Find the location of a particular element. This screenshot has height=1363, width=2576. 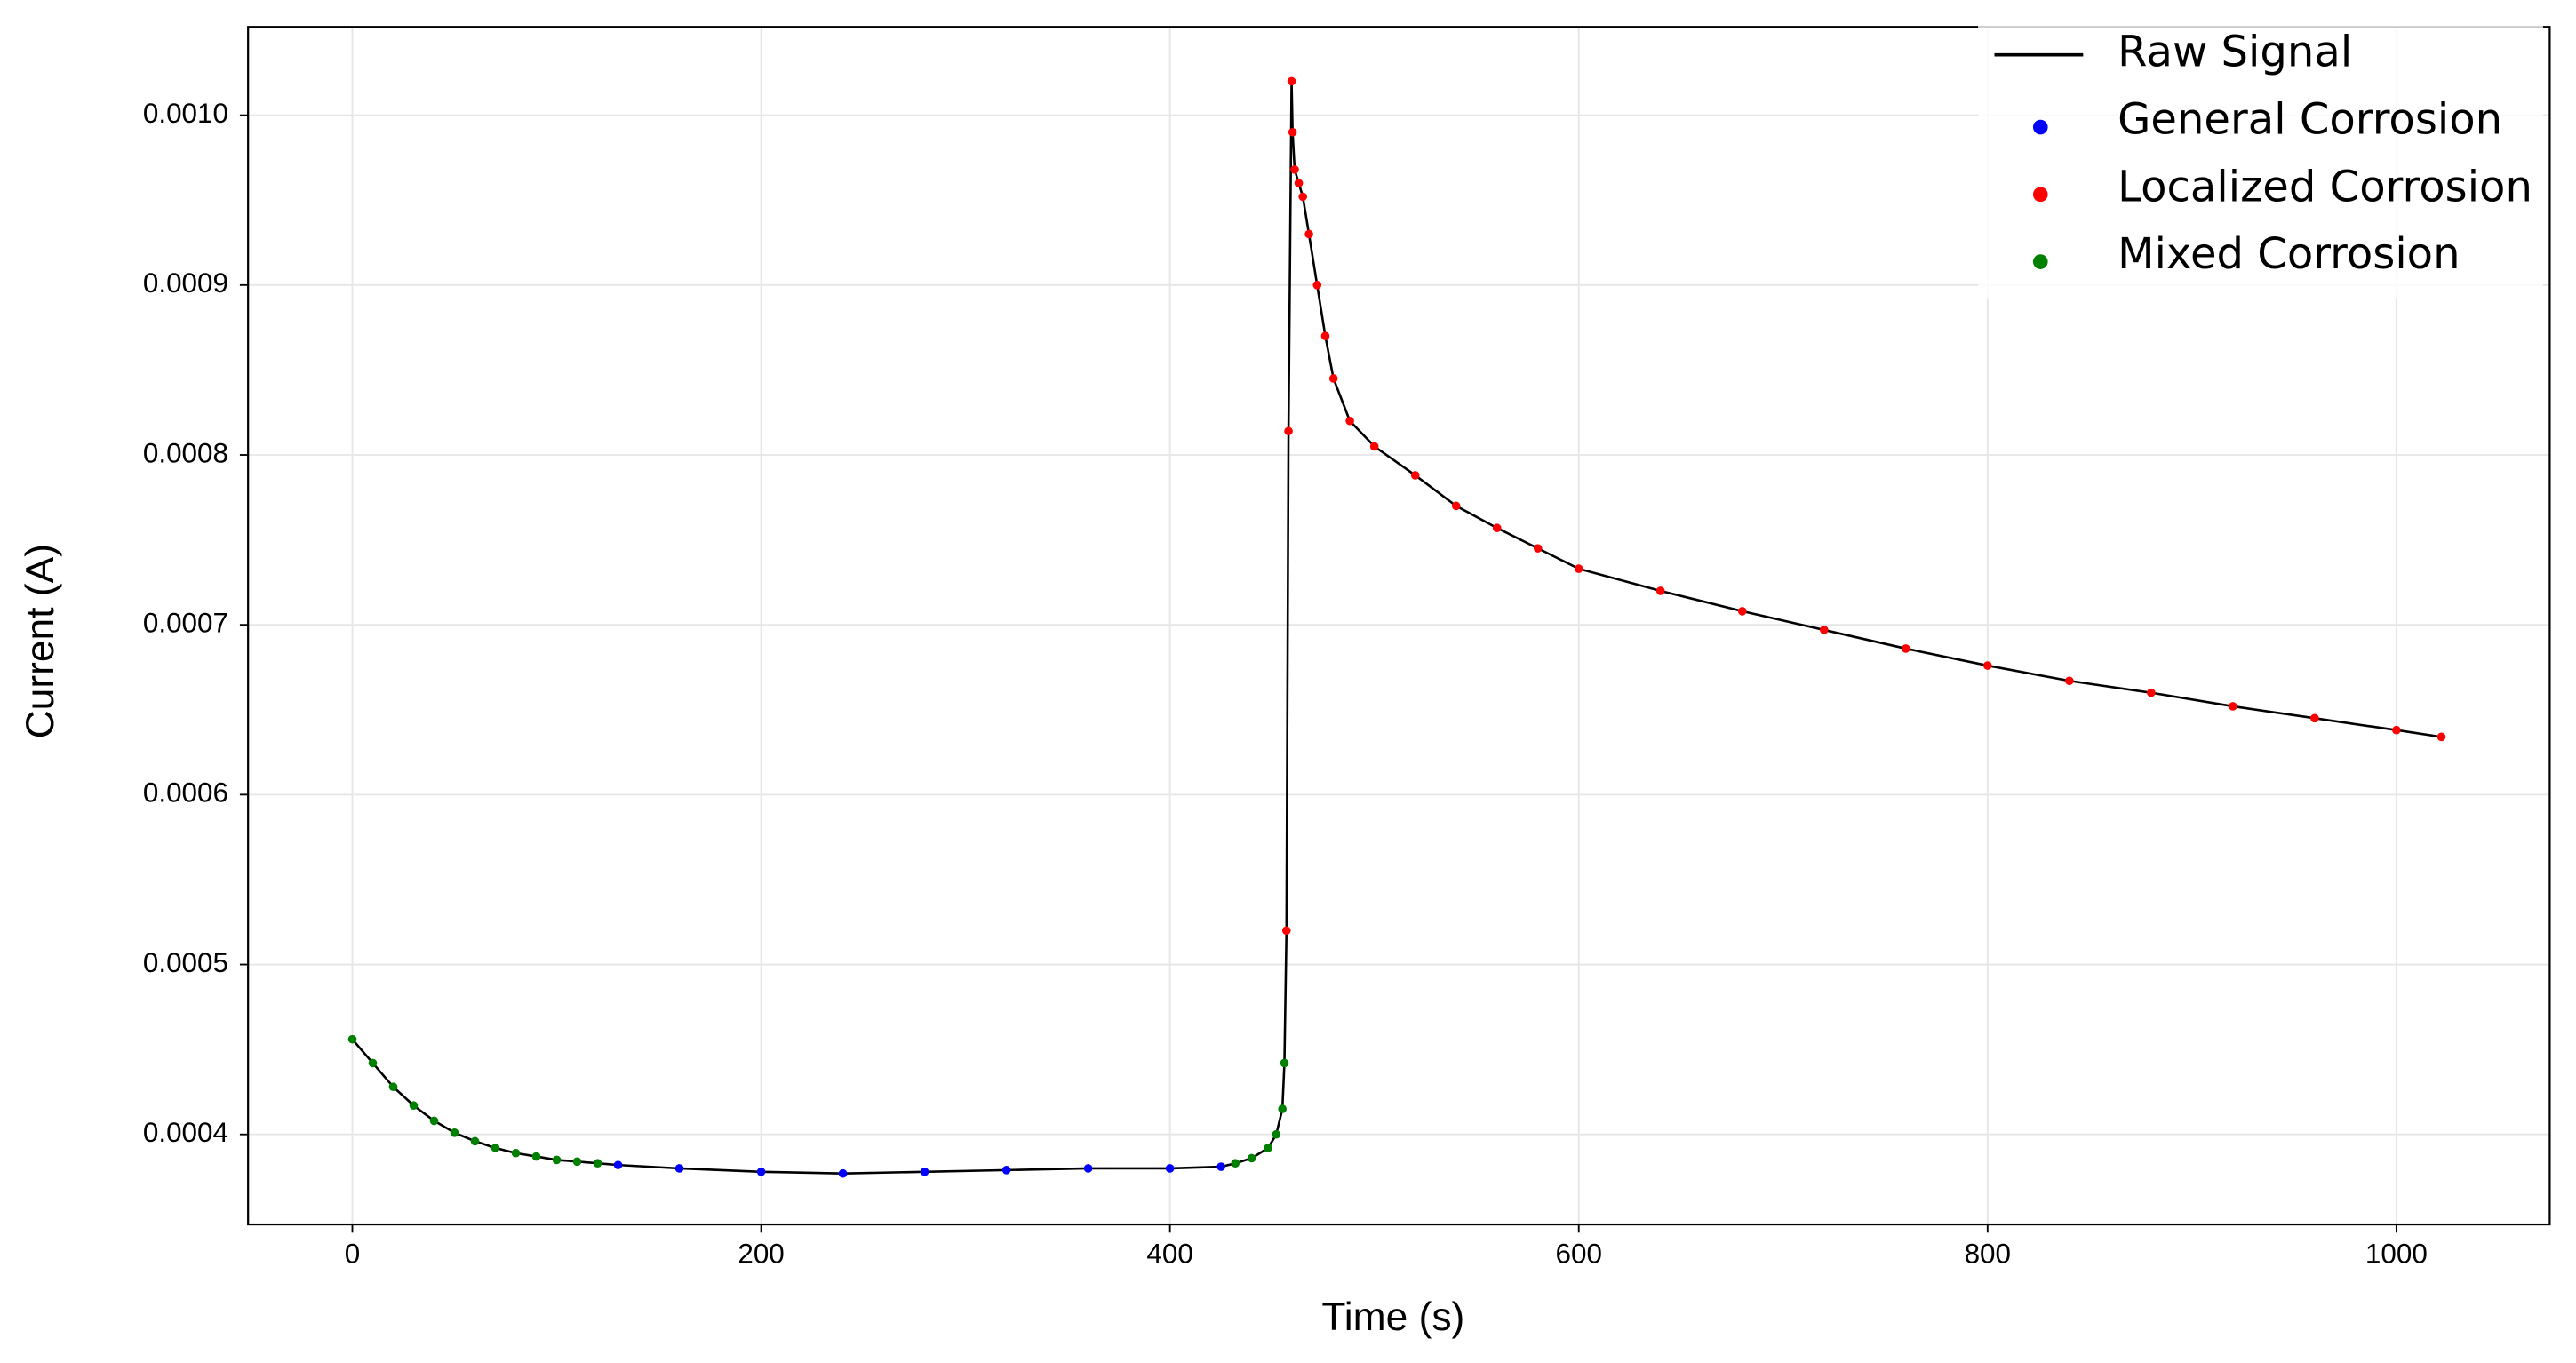

x-axis-label: Time (s) is located at coordinates (1392, 1317).